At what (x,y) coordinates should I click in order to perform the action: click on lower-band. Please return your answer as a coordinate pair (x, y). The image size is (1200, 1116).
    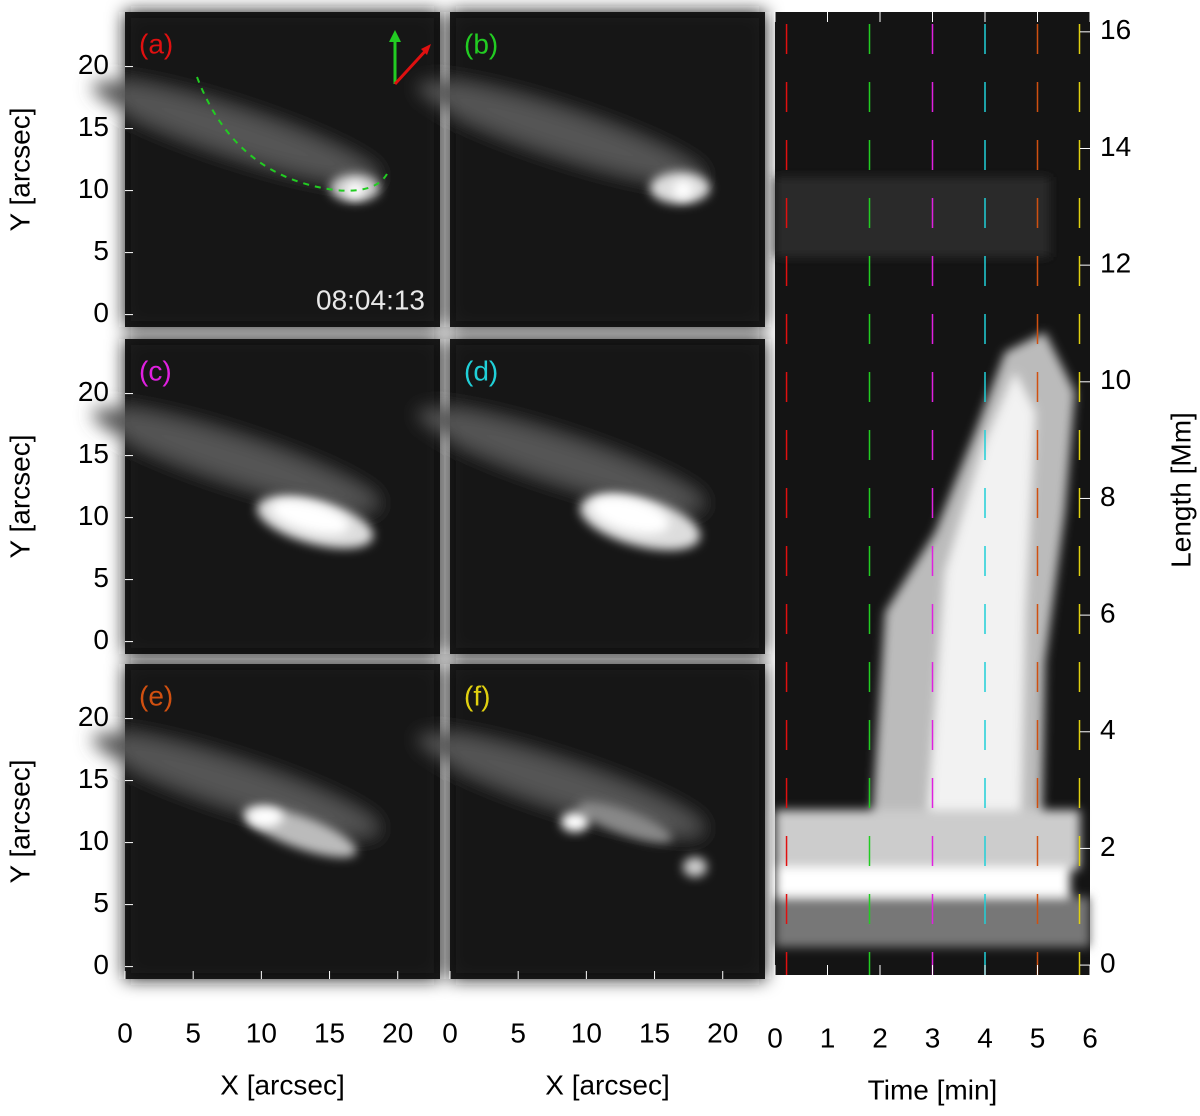
    Looking at the image, I should click on (927, 840).